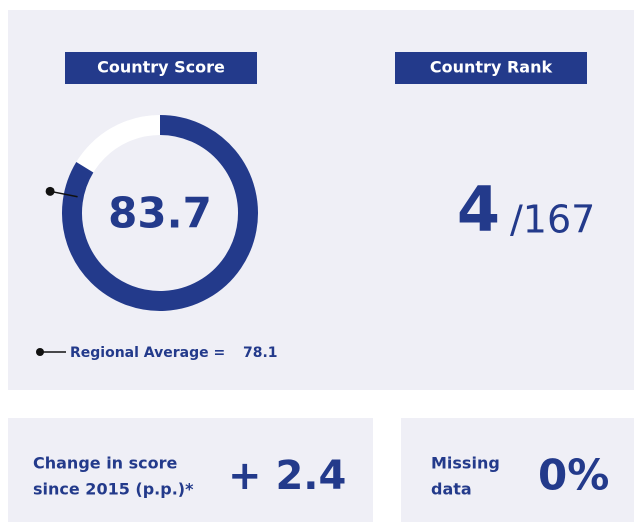 The height and width of the screenshot is (525, 637). Describe the element at coordinates (63, 194) in the screenshot. I see `regional-marker-line` at that location.